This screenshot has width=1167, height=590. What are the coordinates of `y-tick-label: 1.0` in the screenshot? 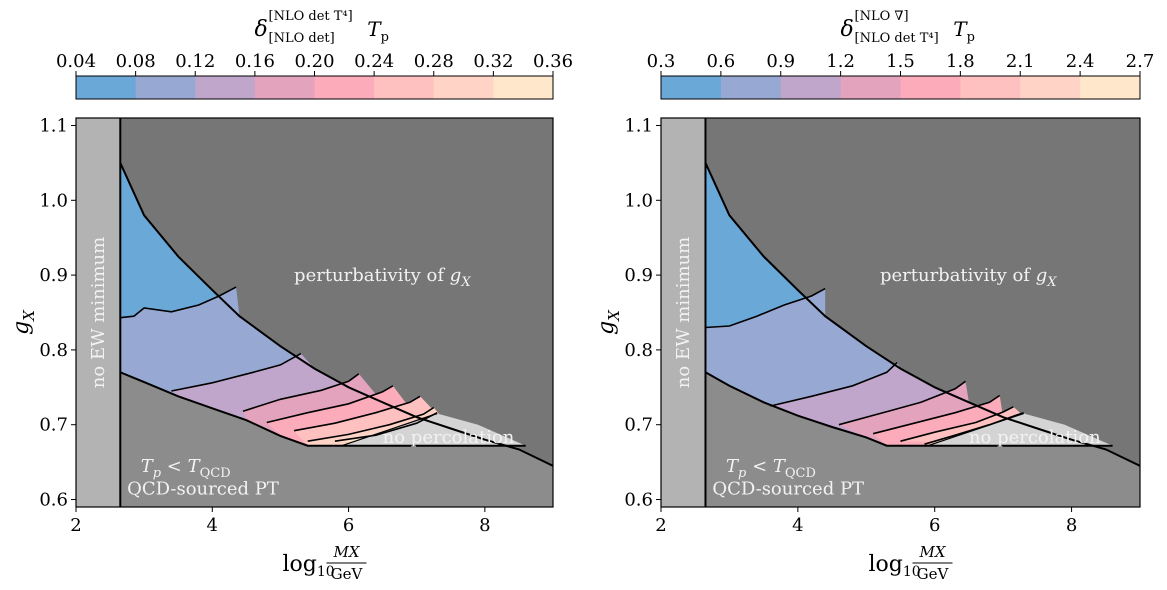 It's located at (638, 200).